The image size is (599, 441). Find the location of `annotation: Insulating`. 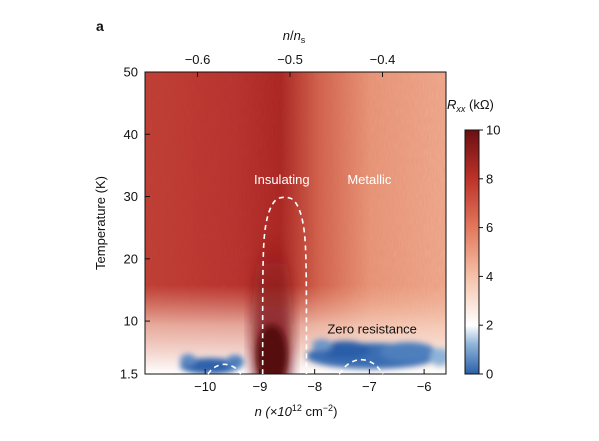

annotation: Insulating is located at coordinates (282, 179).